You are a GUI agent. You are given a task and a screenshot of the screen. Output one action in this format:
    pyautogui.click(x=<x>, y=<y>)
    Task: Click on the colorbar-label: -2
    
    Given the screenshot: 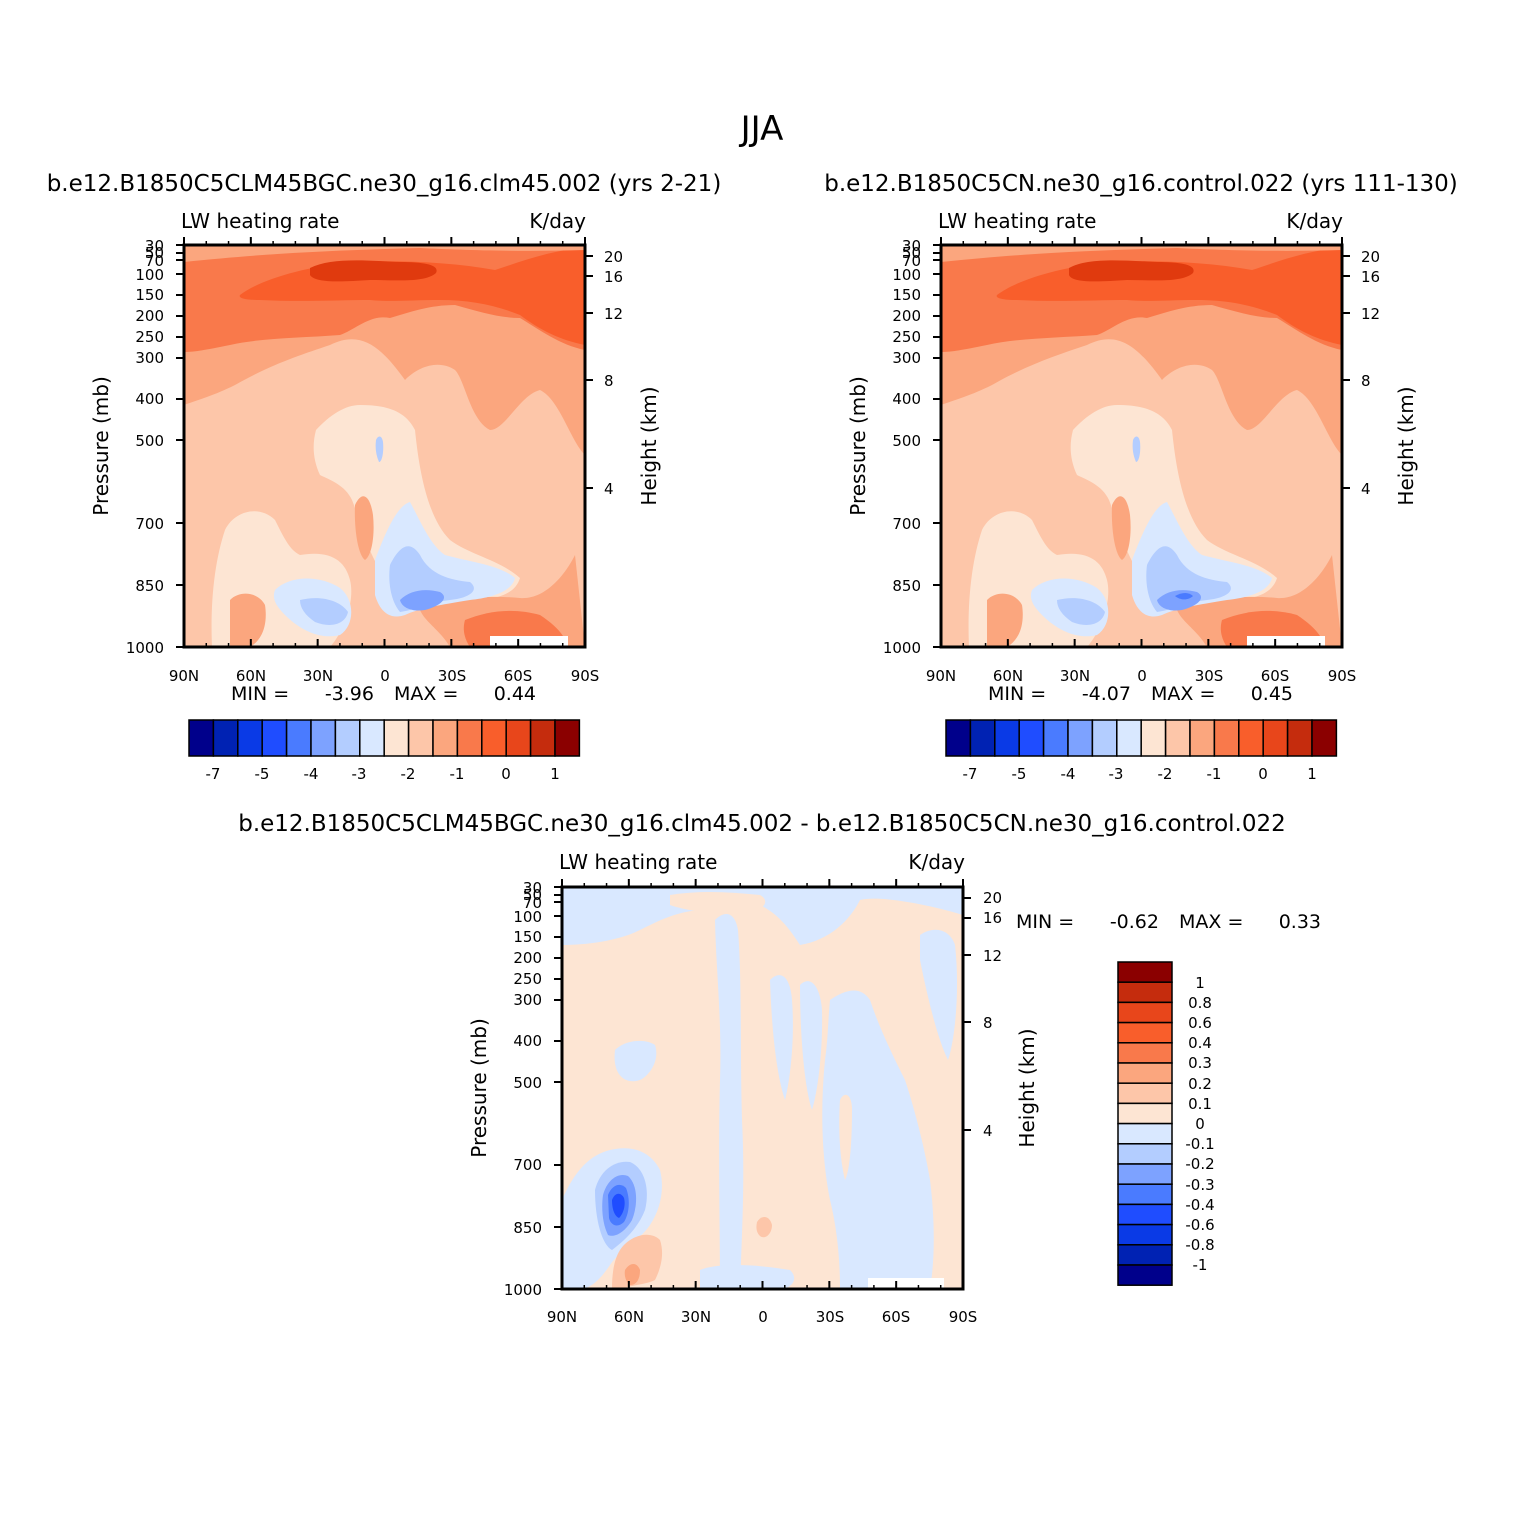 What is the action you would take?
    pyautogui.click(x=1165, y=774)
    